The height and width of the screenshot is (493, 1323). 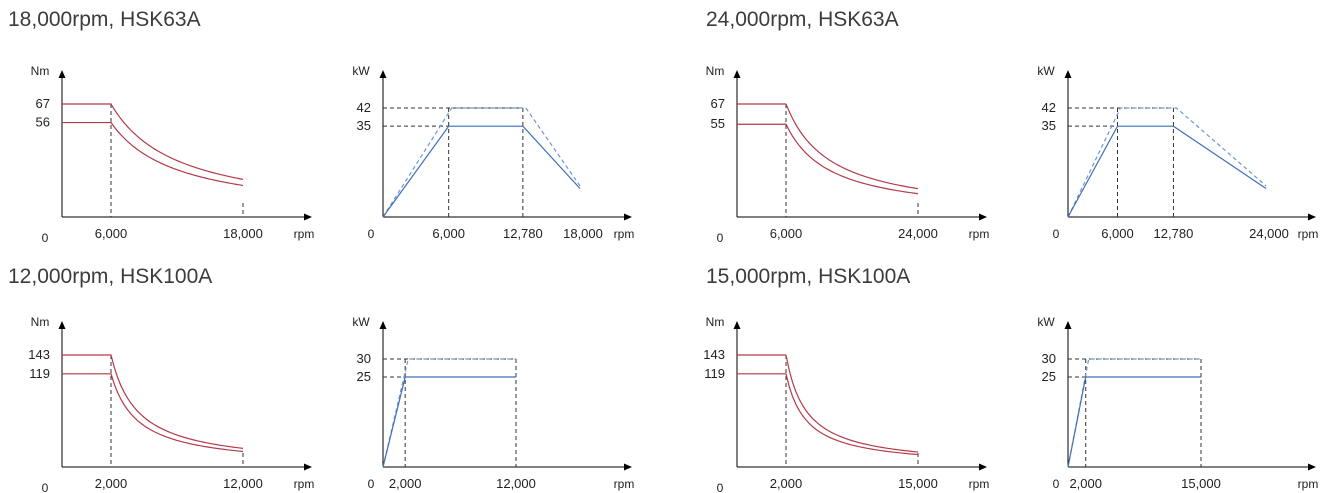 I want to click on torque-chart-1: Nm rpm 0 67 55 6,000 24,000, so click(x=848, y=154).